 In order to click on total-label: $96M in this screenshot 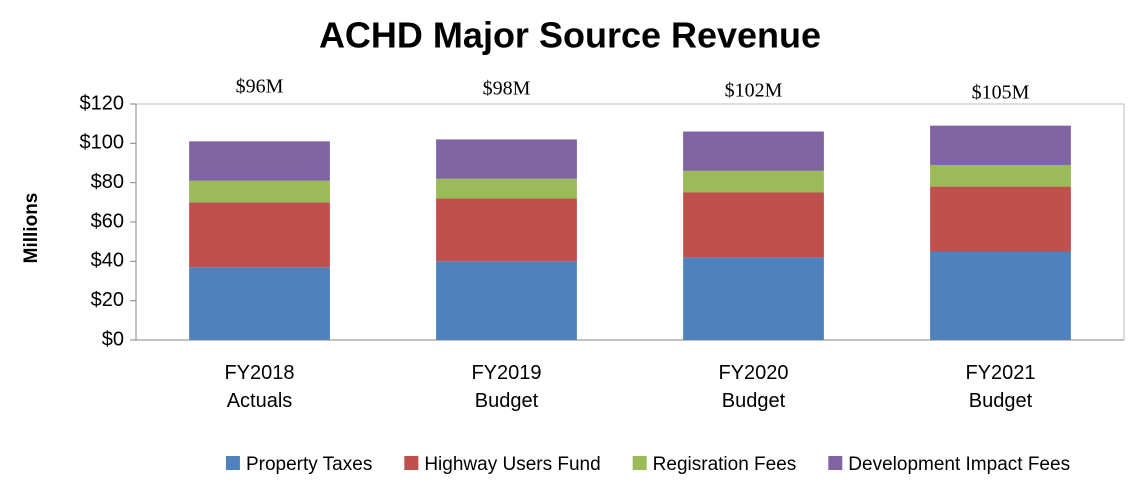, I will do `click(260, 87)`.